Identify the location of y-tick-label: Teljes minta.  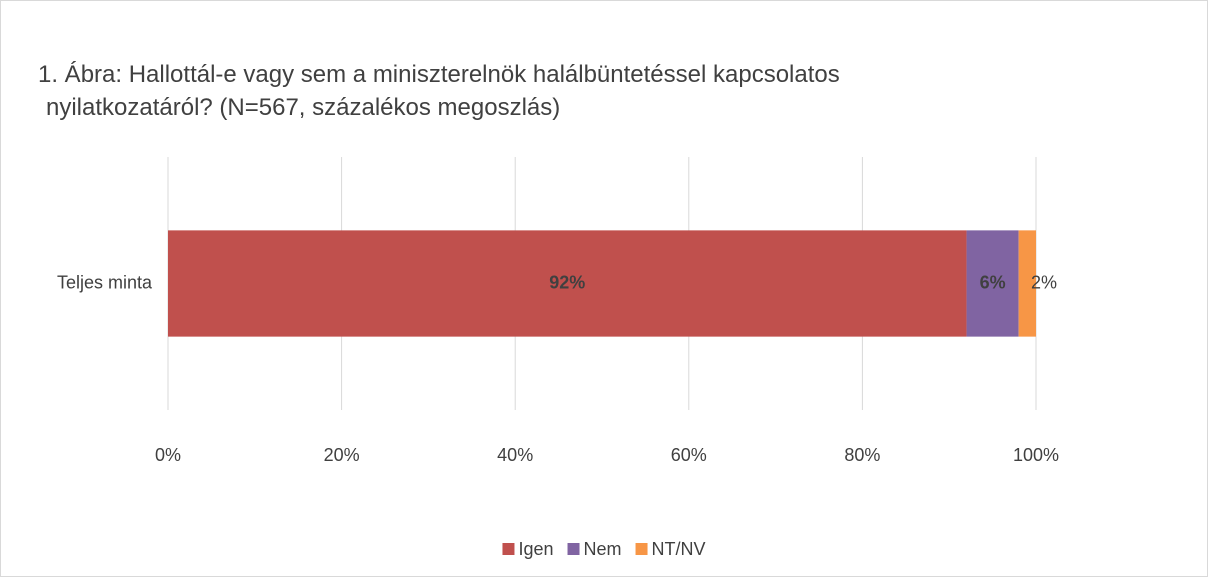
(105, 282).